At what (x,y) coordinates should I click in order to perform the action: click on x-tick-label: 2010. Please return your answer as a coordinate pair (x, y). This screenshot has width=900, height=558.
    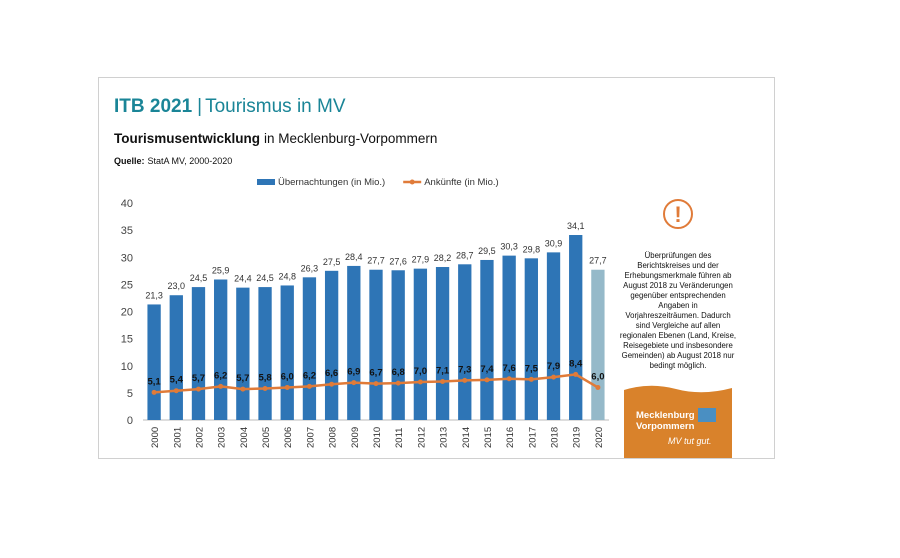
    Looking at the image, I should click on (377, 437).